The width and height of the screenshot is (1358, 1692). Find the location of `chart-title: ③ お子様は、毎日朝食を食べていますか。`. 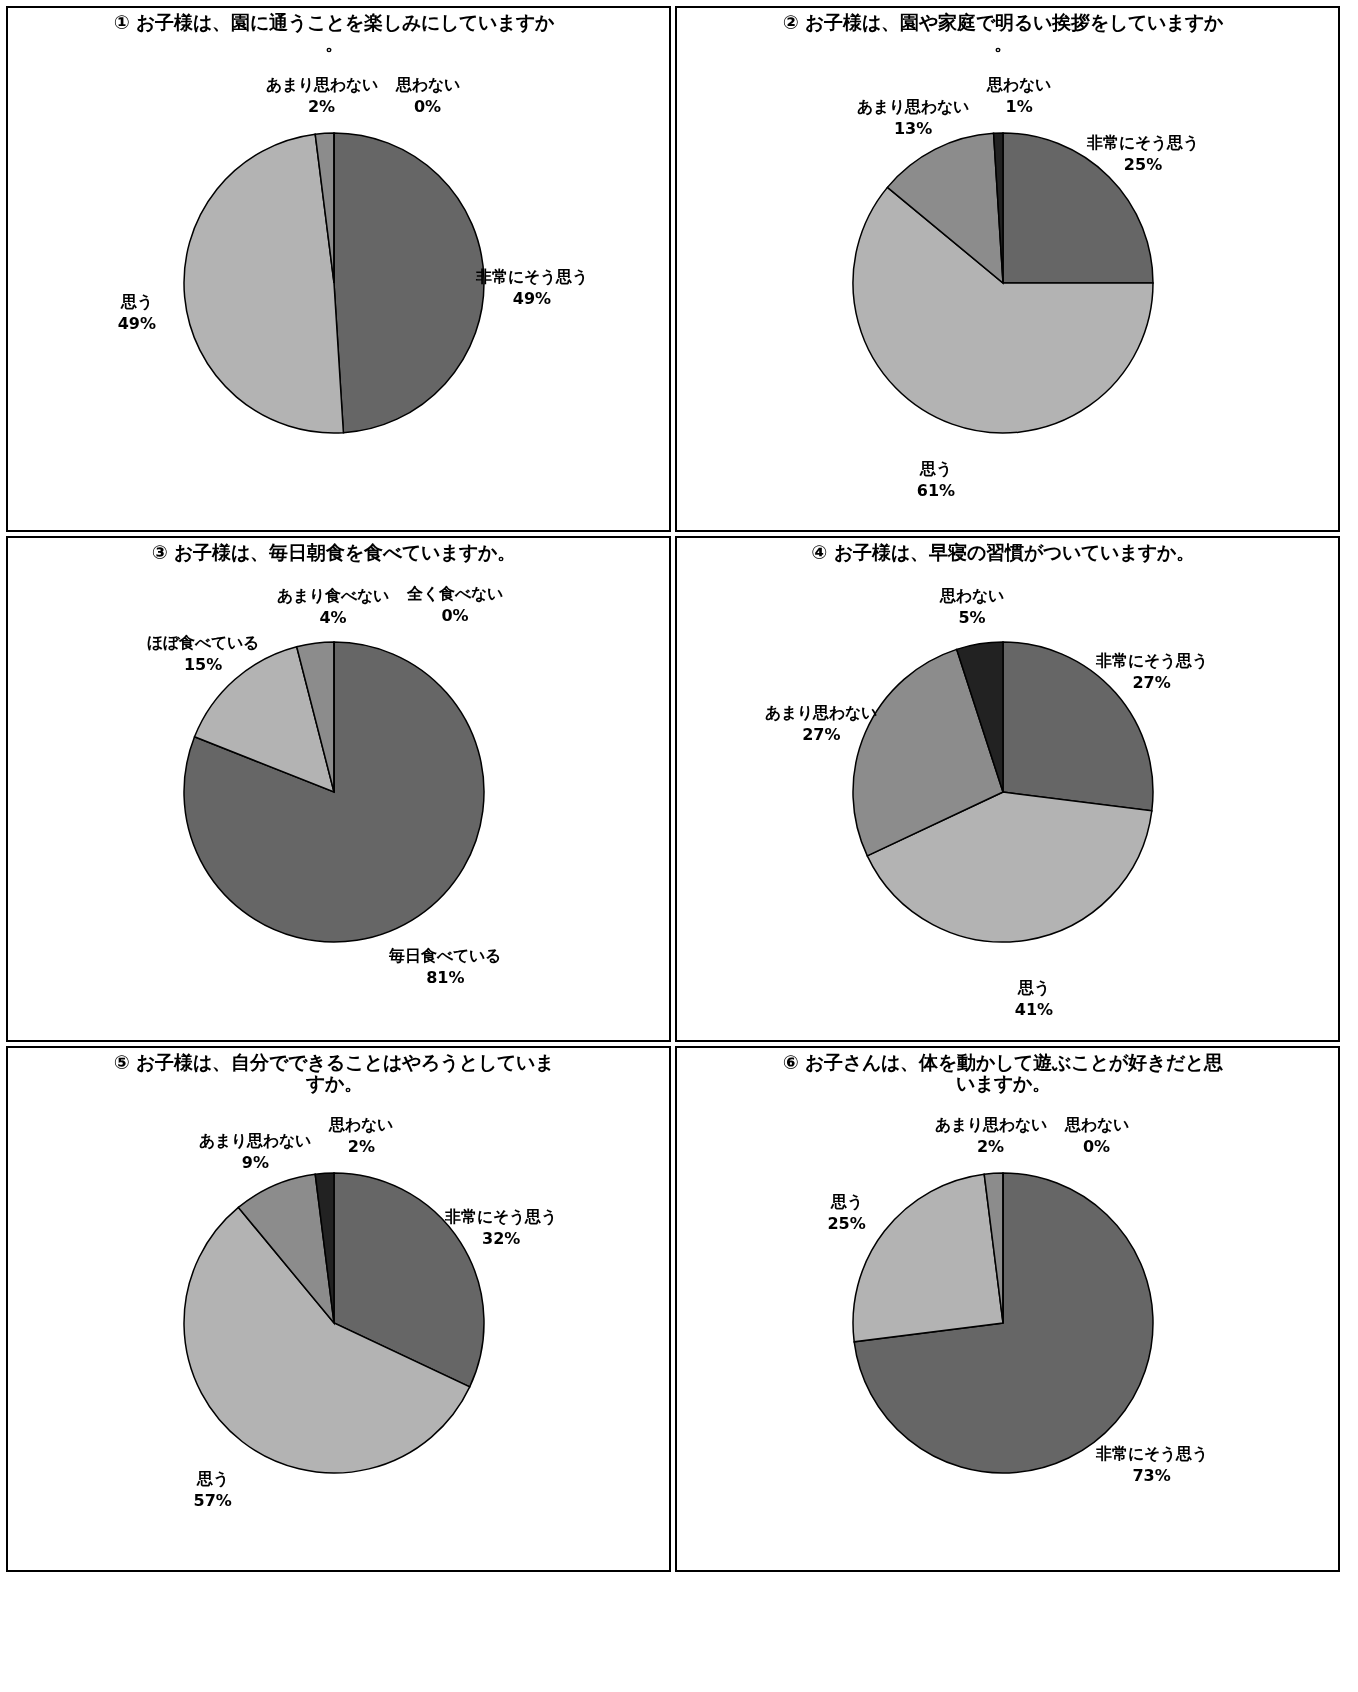

chart-title: ③ お子様は、毎日朝食を食べていますか。 is located at coordinates (334, 552).